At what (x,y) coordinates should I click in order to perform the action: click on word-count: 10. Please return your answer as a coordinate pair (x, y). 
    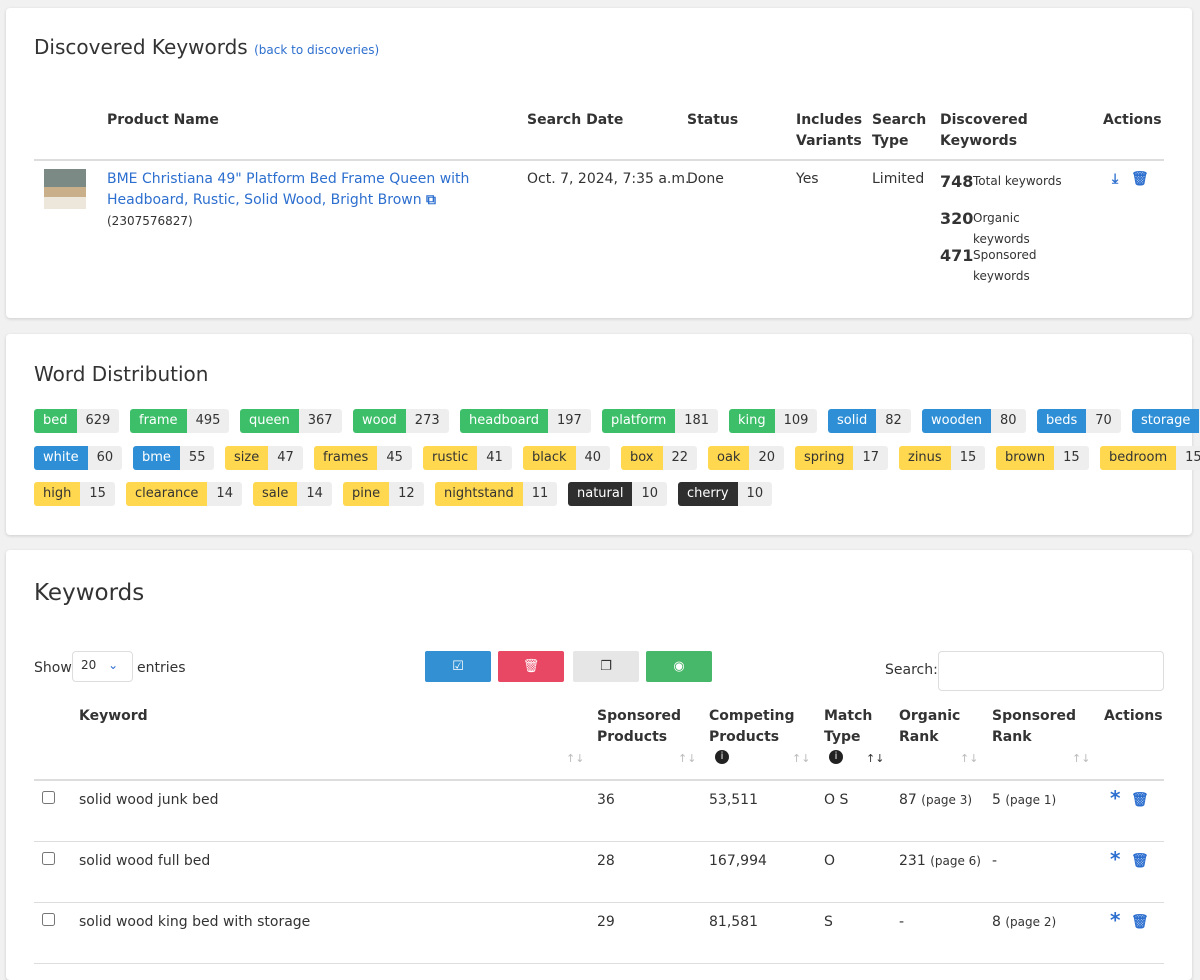
    Looking at the image, I should click on (755, 494).